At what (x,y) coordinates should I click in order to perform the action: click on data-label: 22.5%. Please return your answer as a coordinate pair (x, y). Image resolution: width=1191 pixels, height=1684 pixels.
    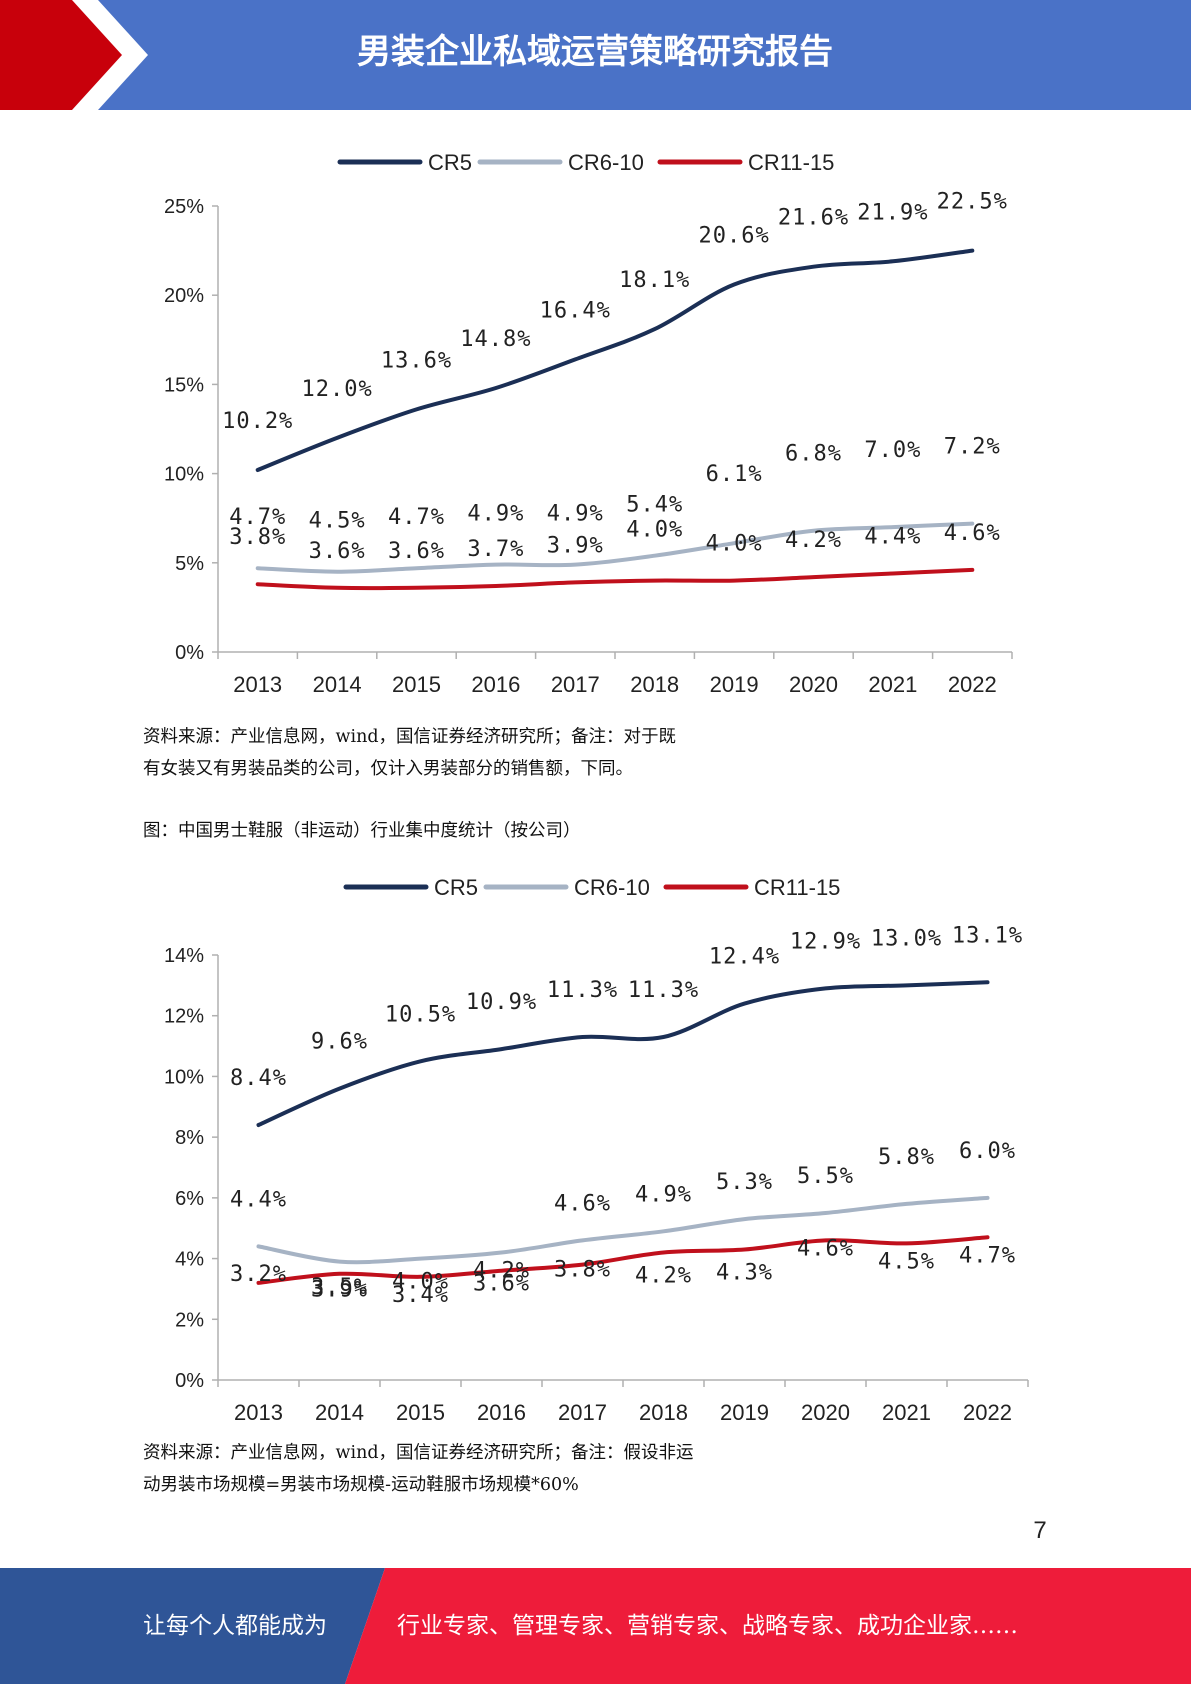
    Looking at the image, I should click on (972, 202).